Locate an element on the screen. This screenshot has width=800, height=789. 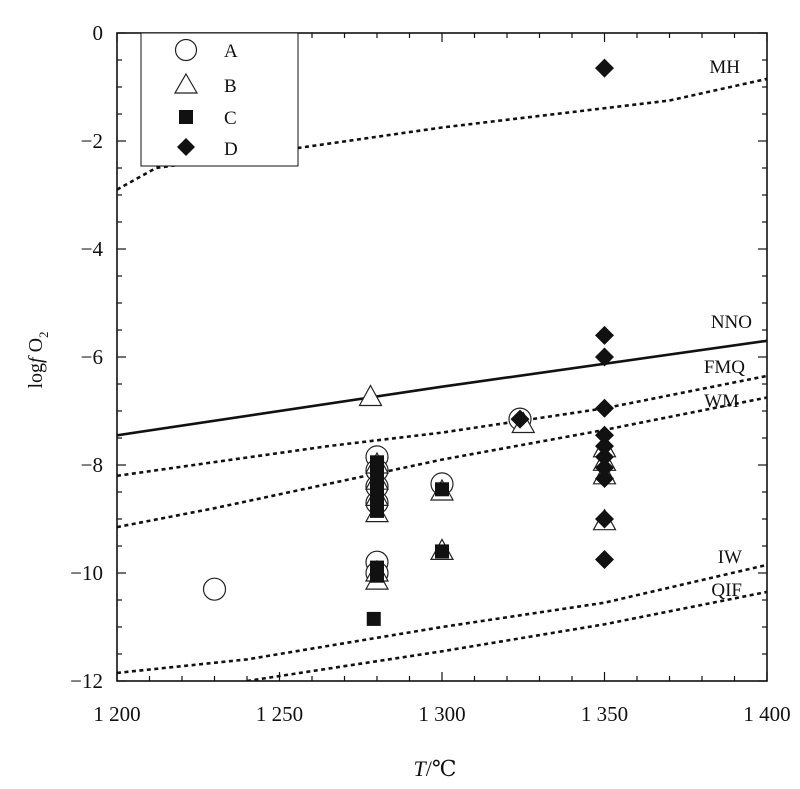
x-tick-label: 1 400 is located at coordinates (766, 714).